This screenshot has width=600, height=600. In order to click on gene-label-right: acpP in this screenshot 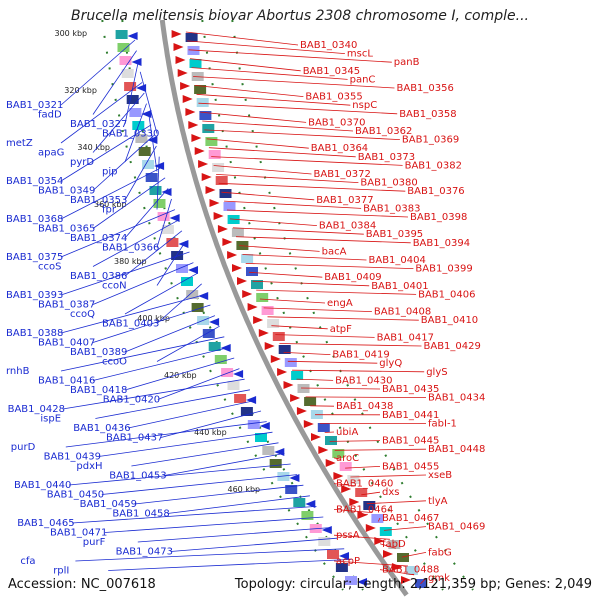, I will do `click(348, 561)`.